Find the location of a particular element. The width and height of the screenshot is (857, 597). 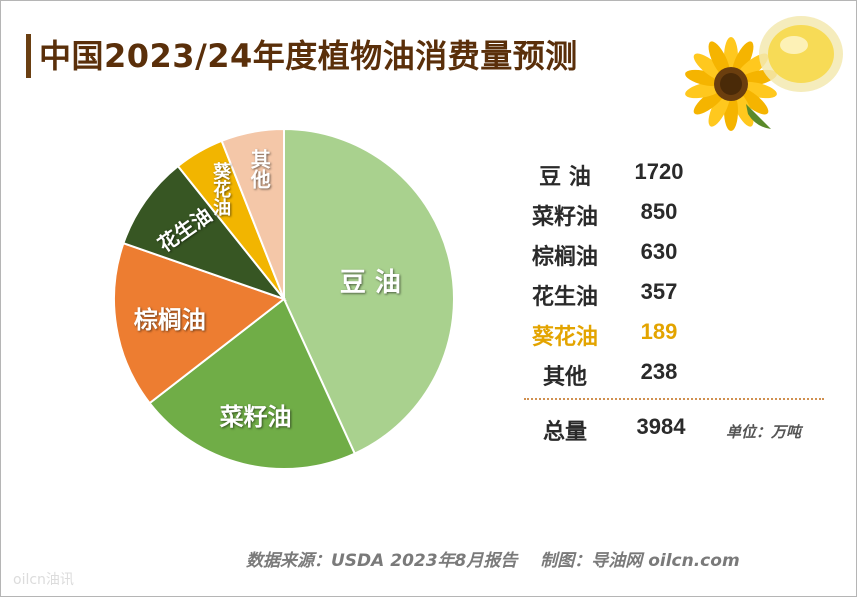

sunflower-oil-illustration is located at coordinates (764, 73).